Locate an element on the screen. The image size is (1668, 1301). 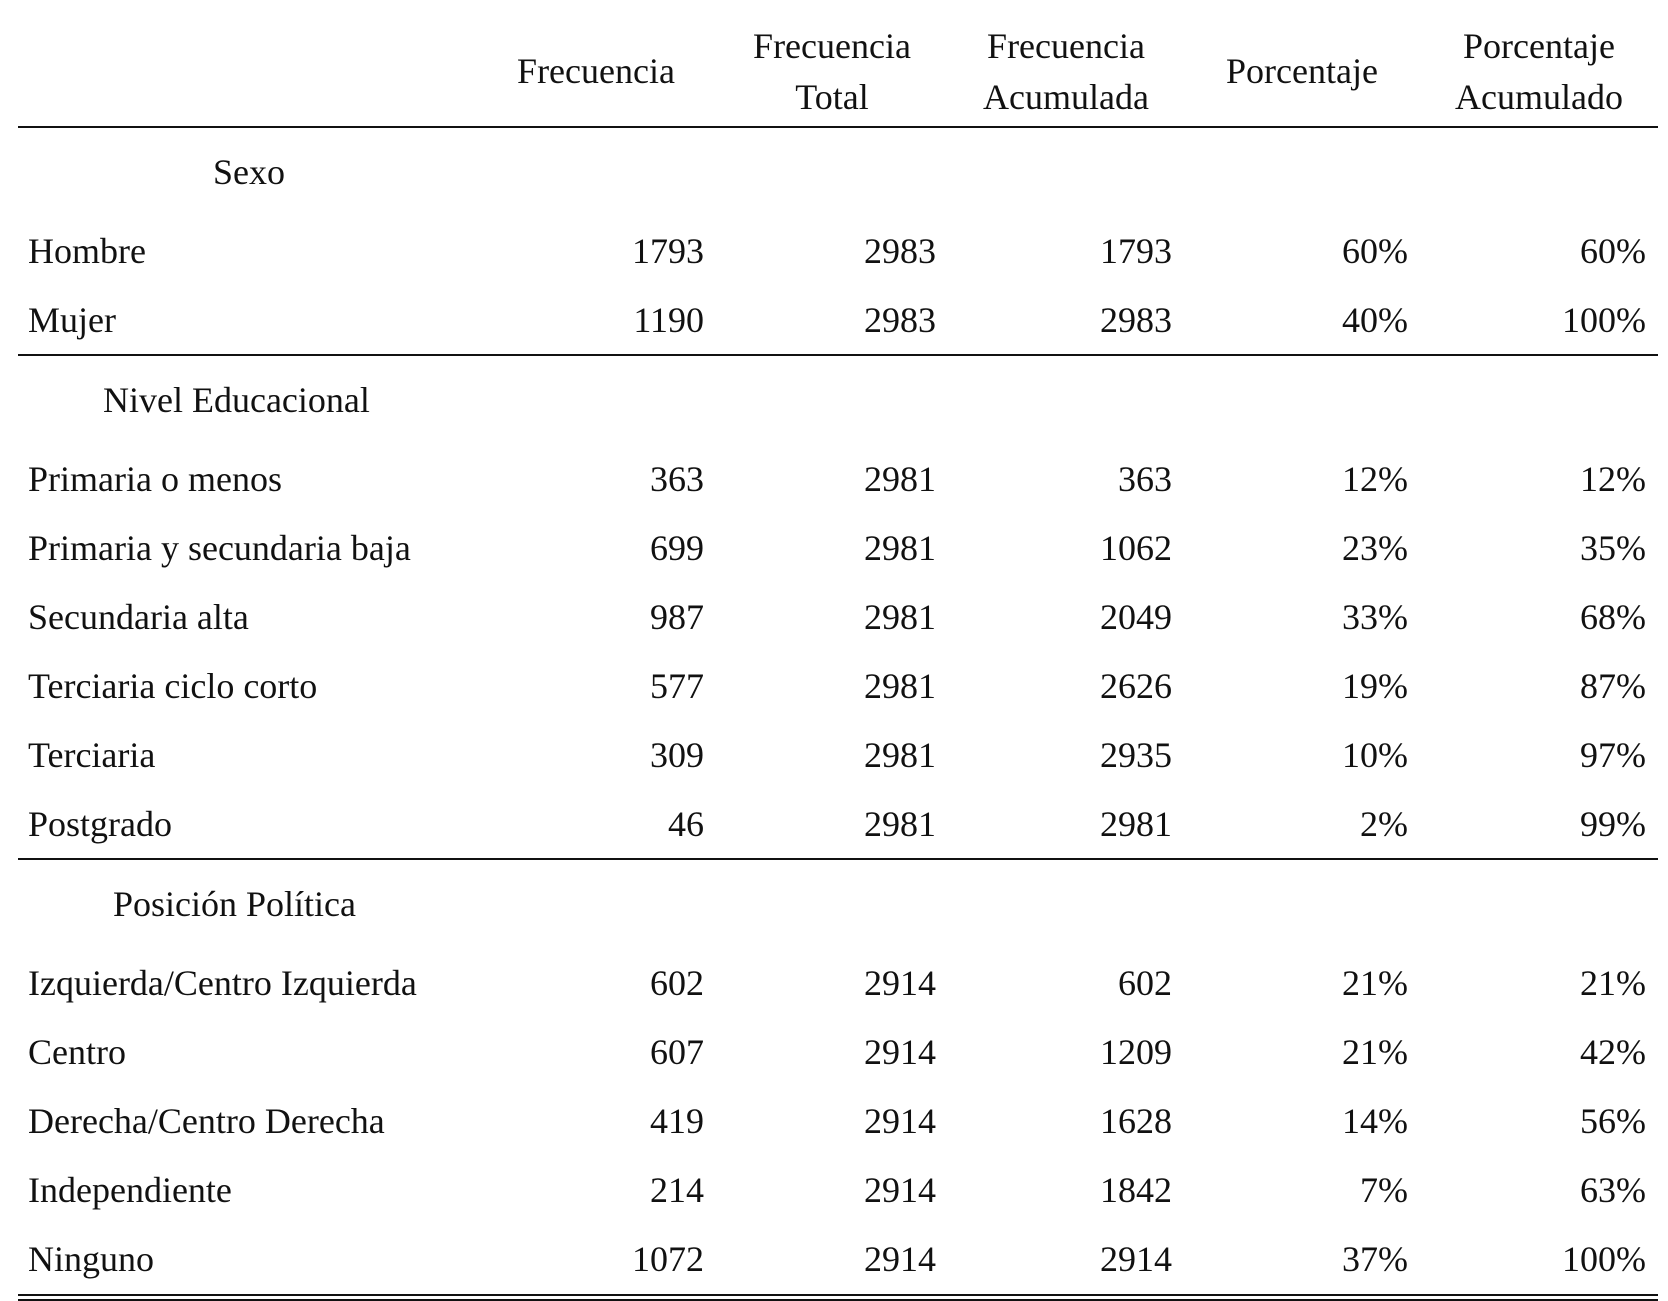
group-title-row: Posición Política is located at coordinates (838, 903).